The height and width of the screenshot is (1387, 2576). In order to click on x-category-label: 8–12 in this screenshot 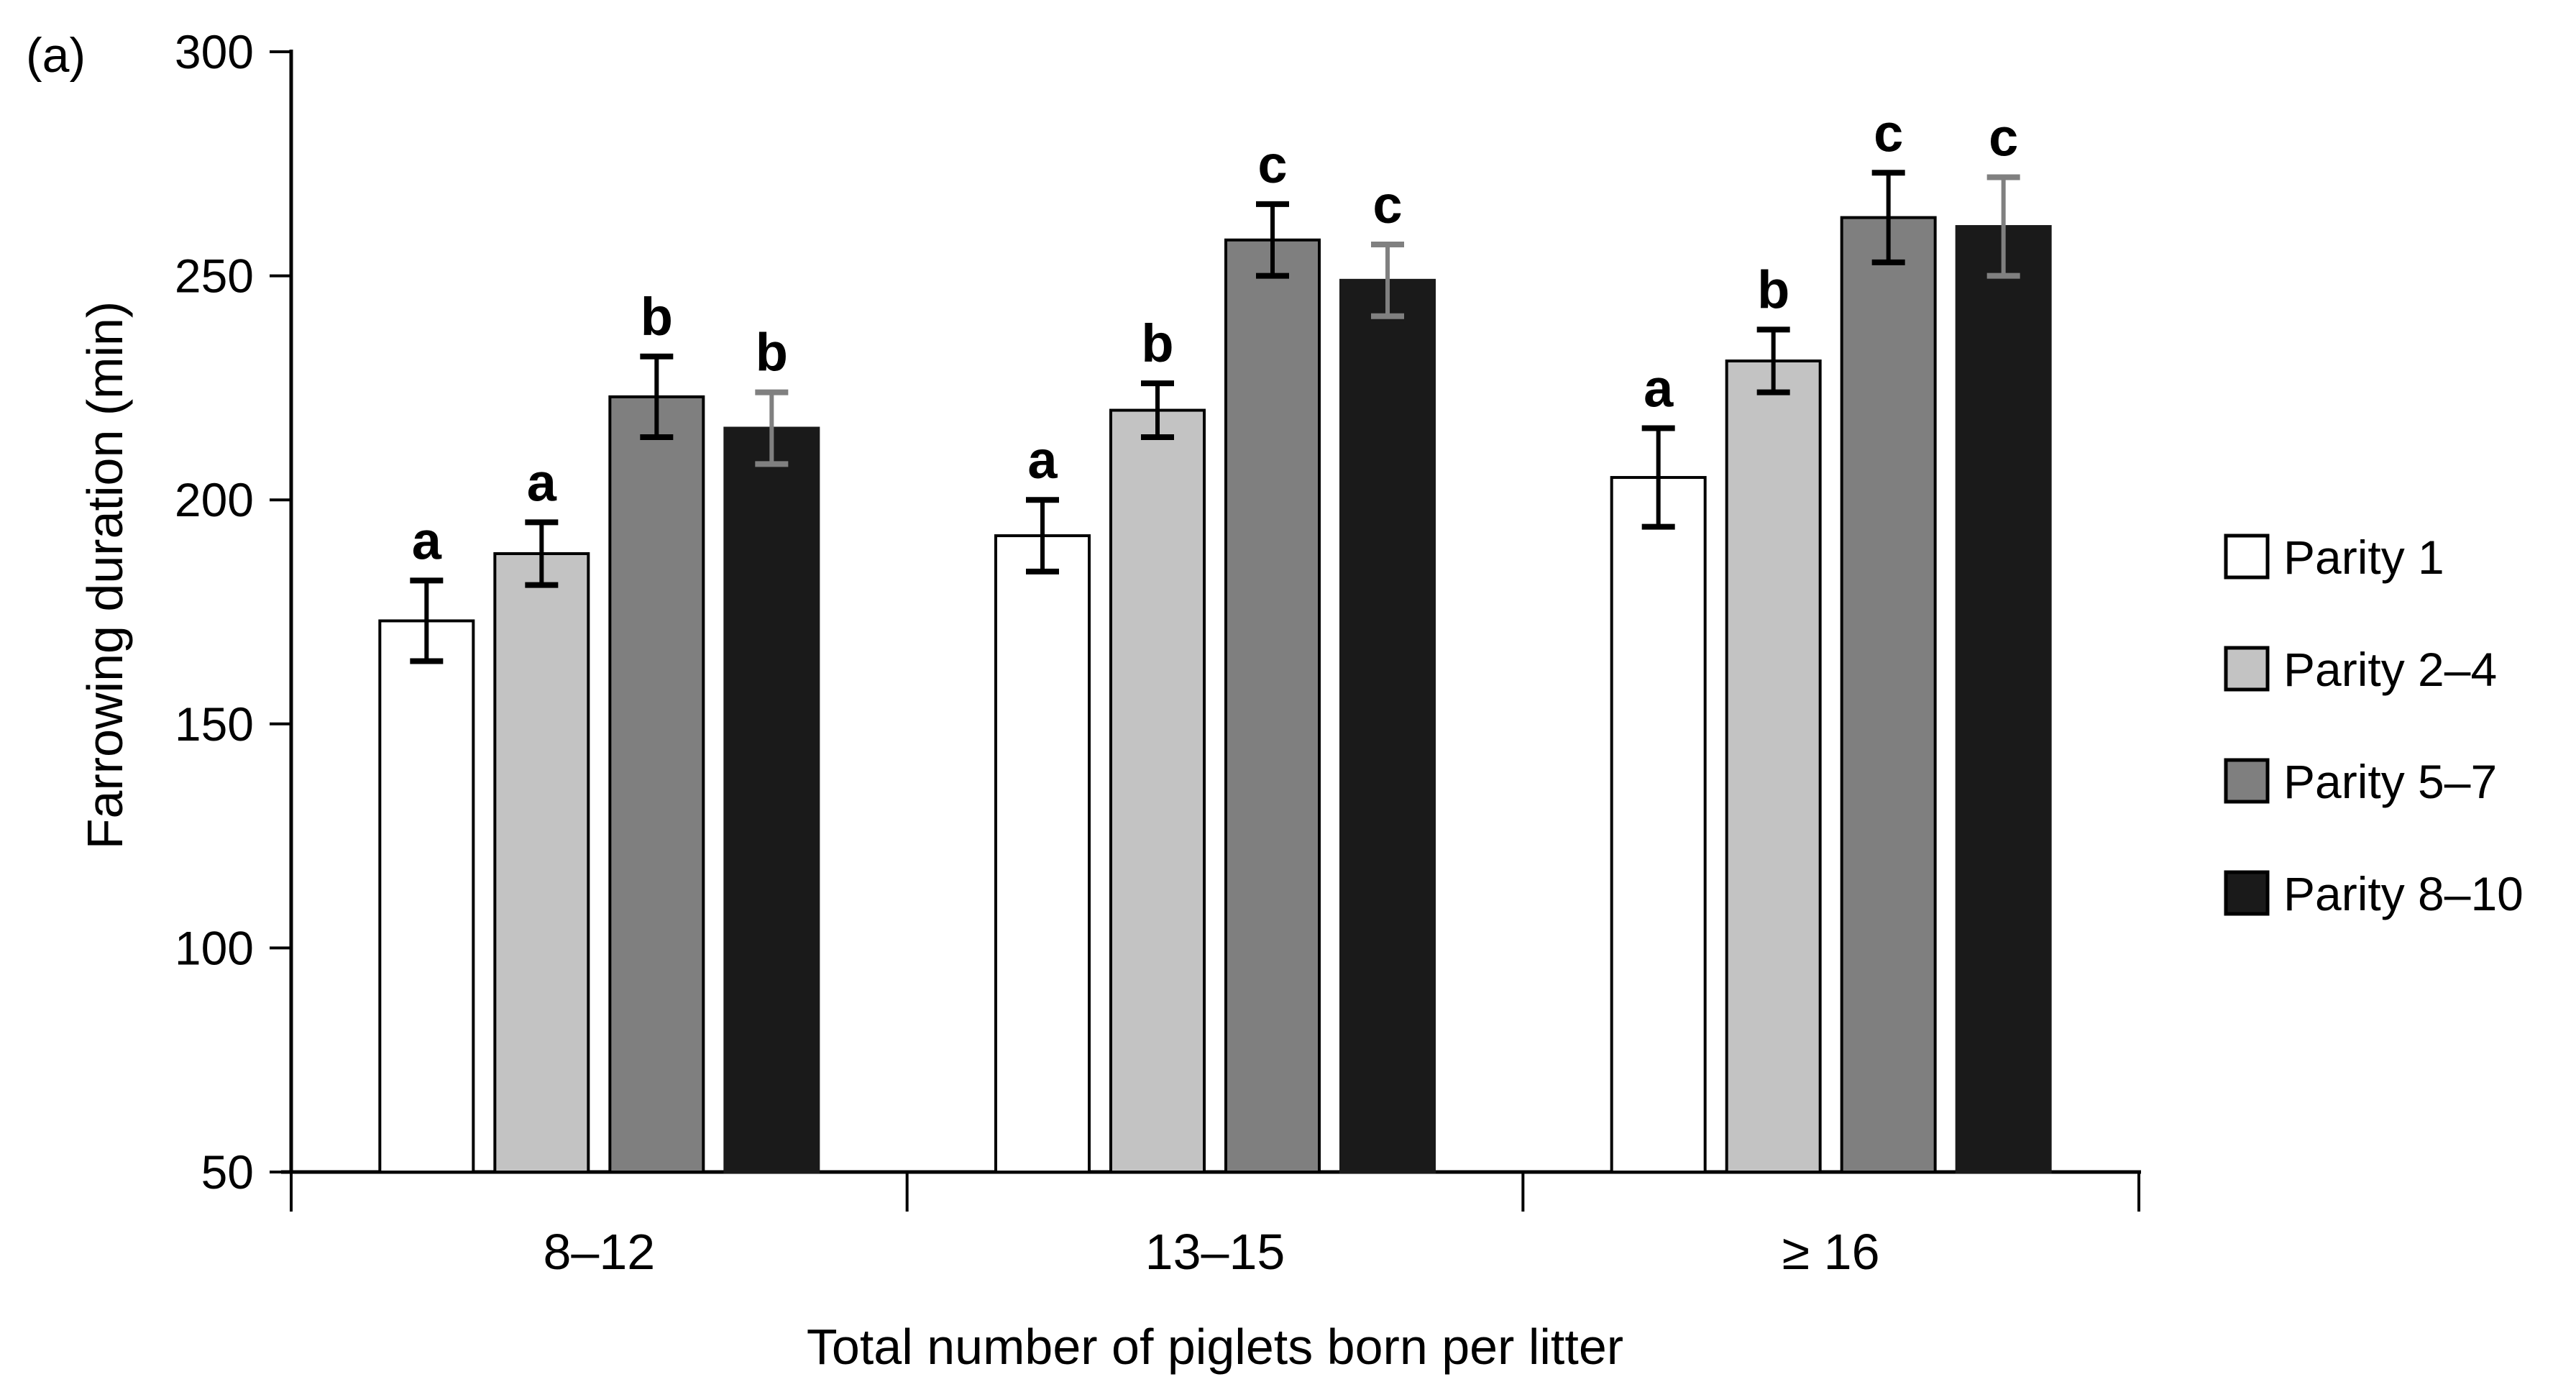, I will do `click(599, 1252)`.